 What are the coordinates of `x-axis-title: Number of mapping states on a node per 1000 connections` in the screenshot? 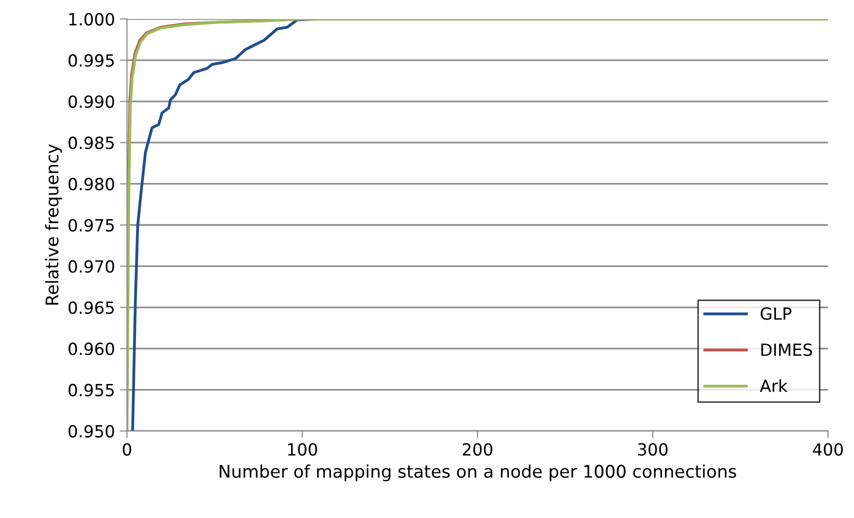 It's located at (478, 473).